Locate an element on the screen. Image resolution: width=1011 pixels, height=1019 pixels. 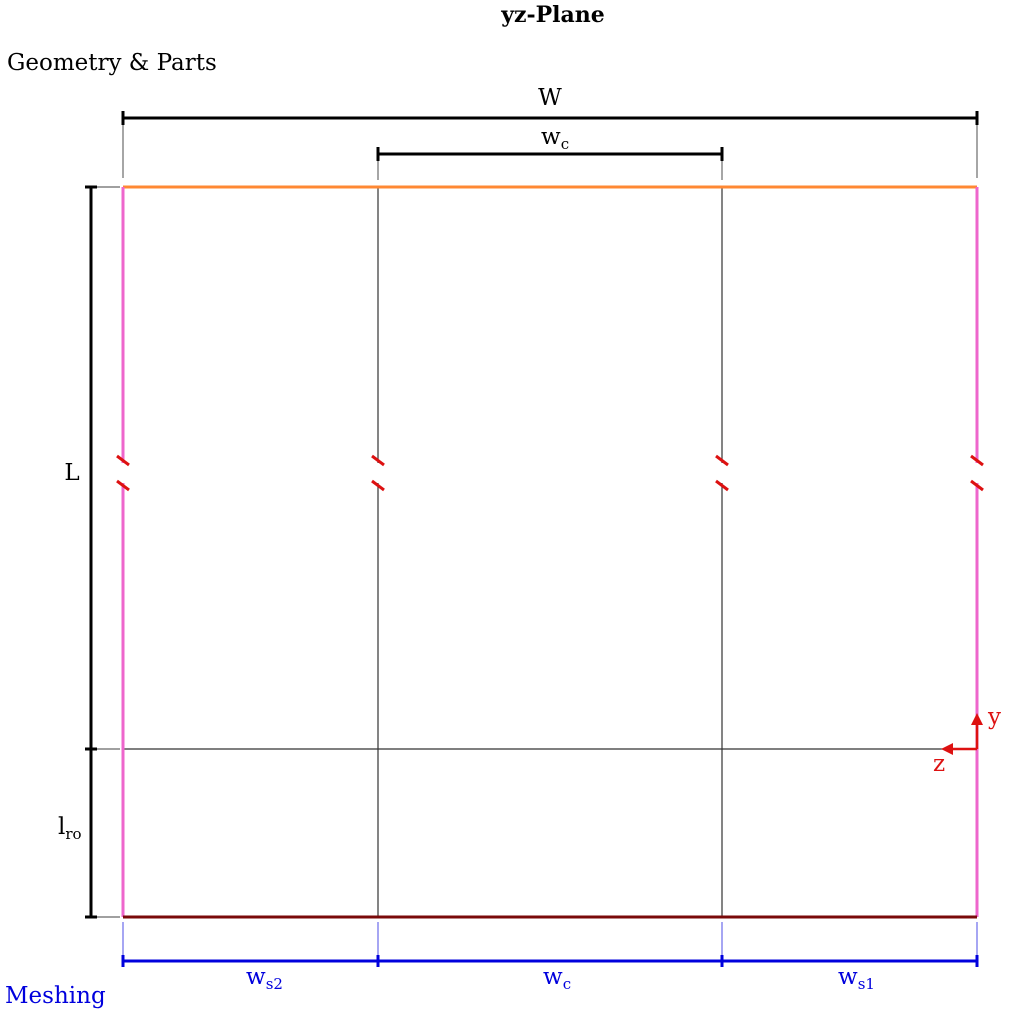
overall-width-dimension: W is located at coordinates (550, 131).